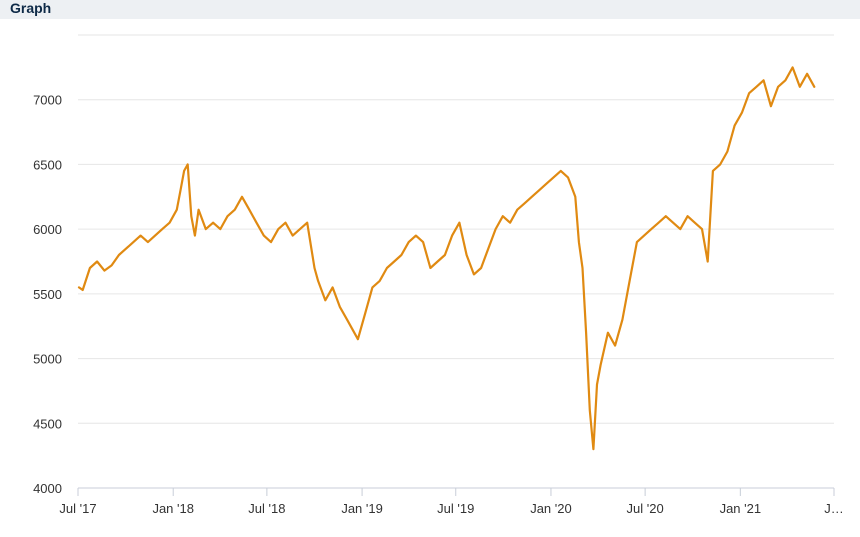  I want to click on y-tick-label: 5000, so click(47, 359).